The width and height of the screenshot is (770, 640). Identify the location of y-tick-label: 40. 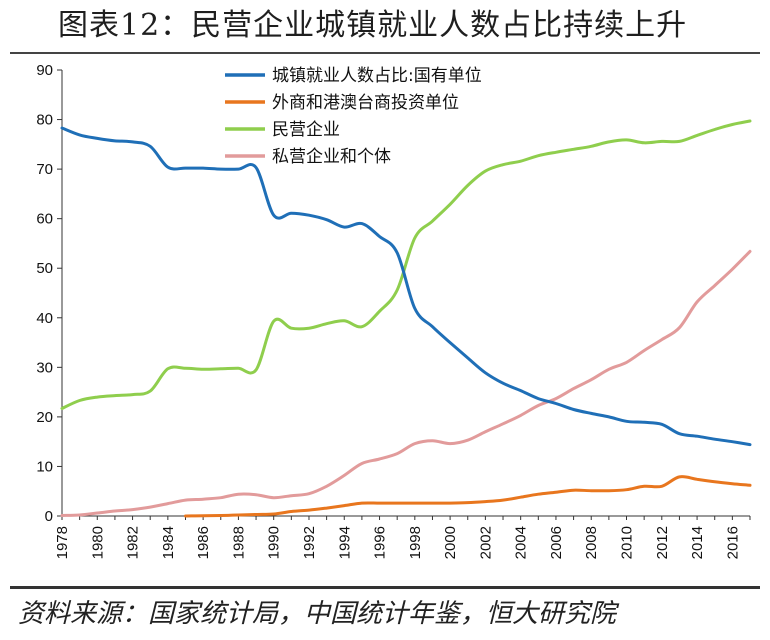
(44, 318).